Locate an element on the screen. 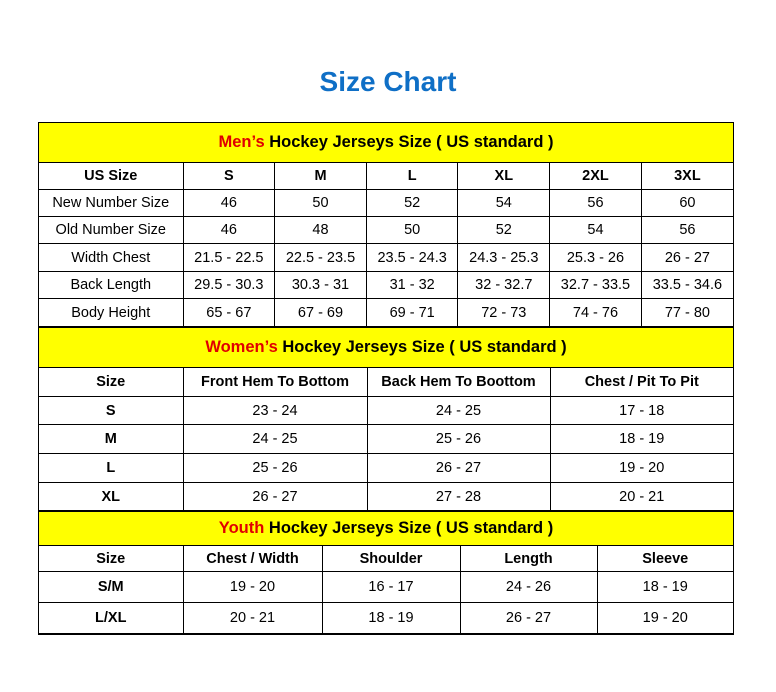 The width and height of the screenshot is (776, 692). table-cell: 25.3 - 26 is located at coordinates (595, 257).